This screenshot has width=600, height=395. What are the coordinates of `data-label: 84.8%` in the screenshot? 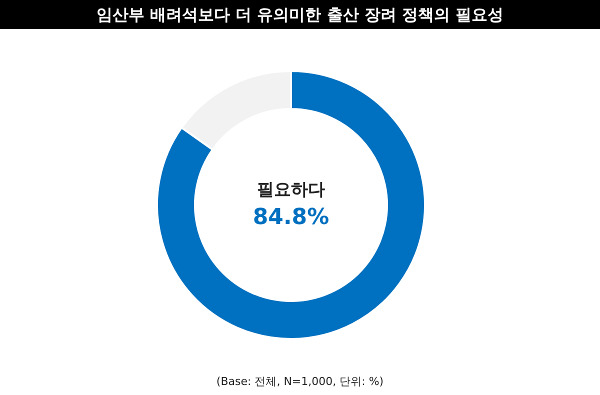 It's located at (291, 217).